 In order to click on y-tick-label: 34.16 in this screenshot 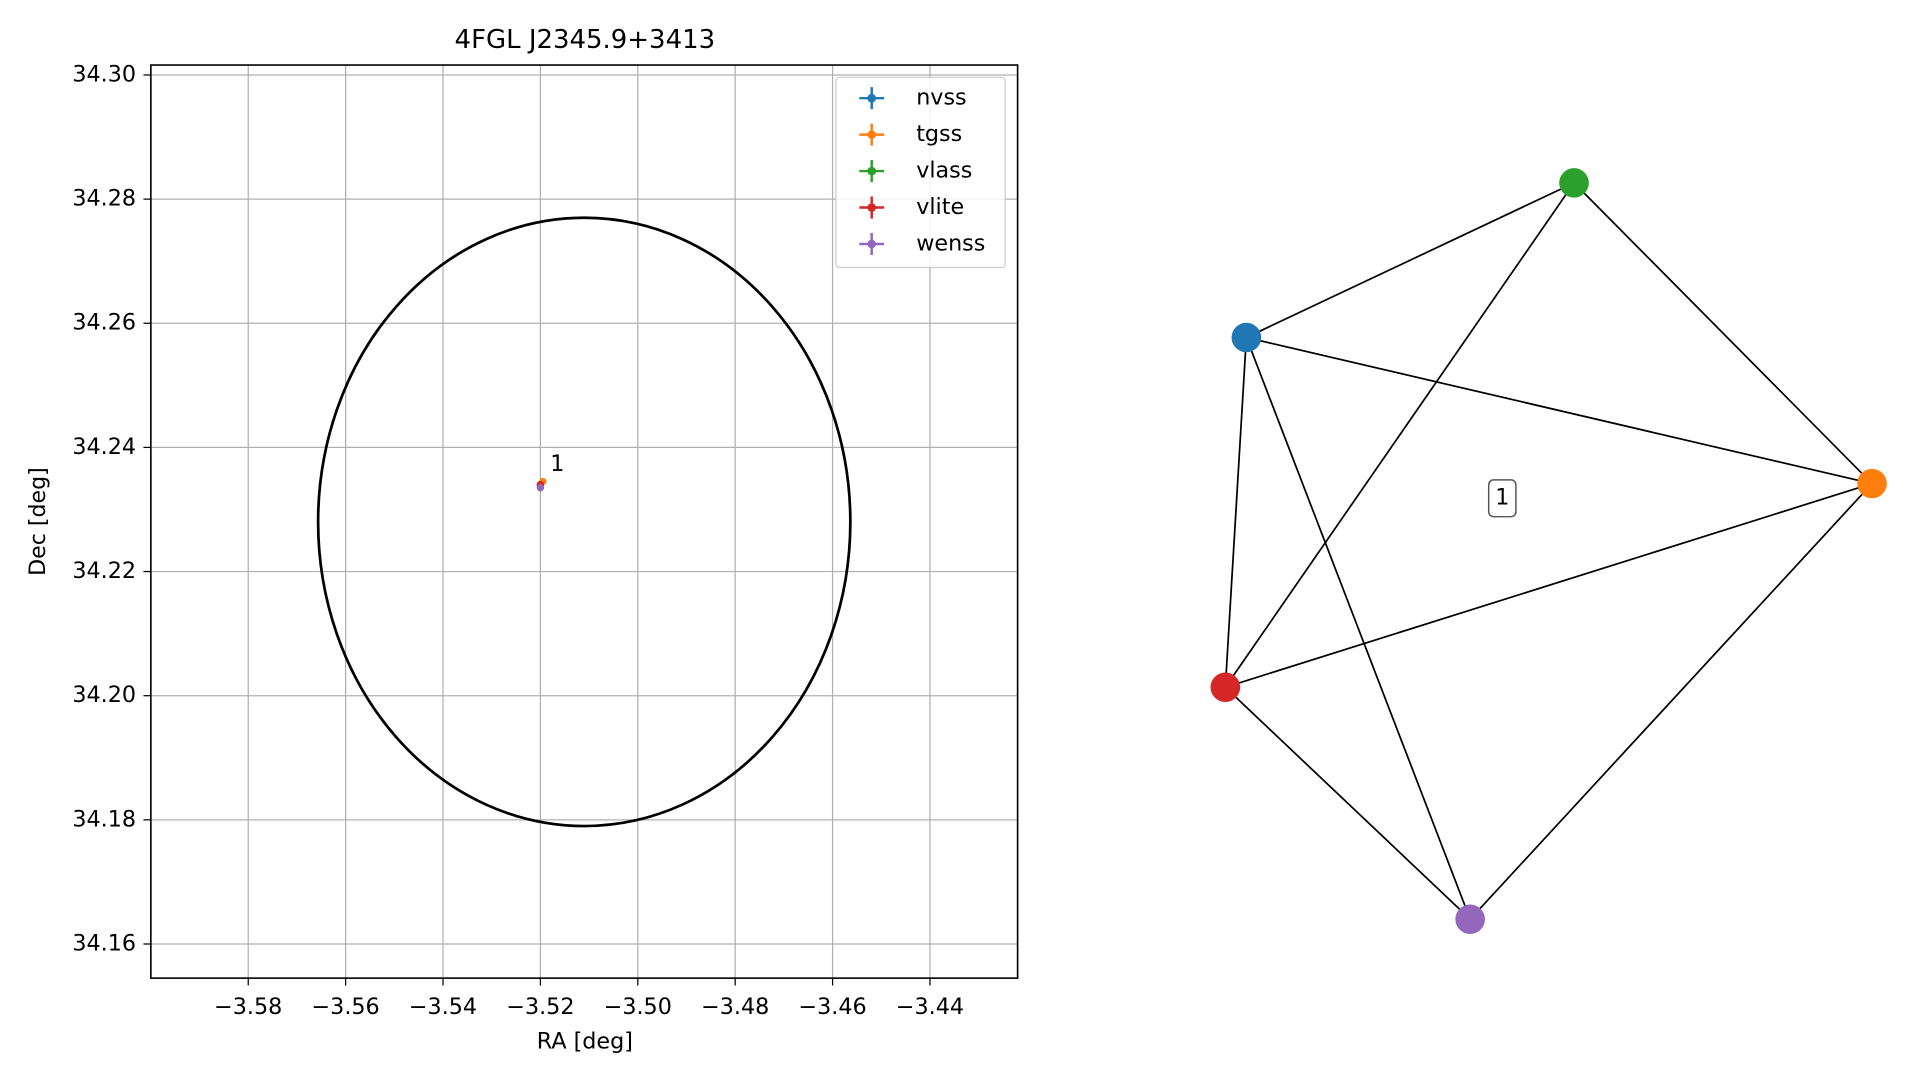, I will do `click(104, 944)`.